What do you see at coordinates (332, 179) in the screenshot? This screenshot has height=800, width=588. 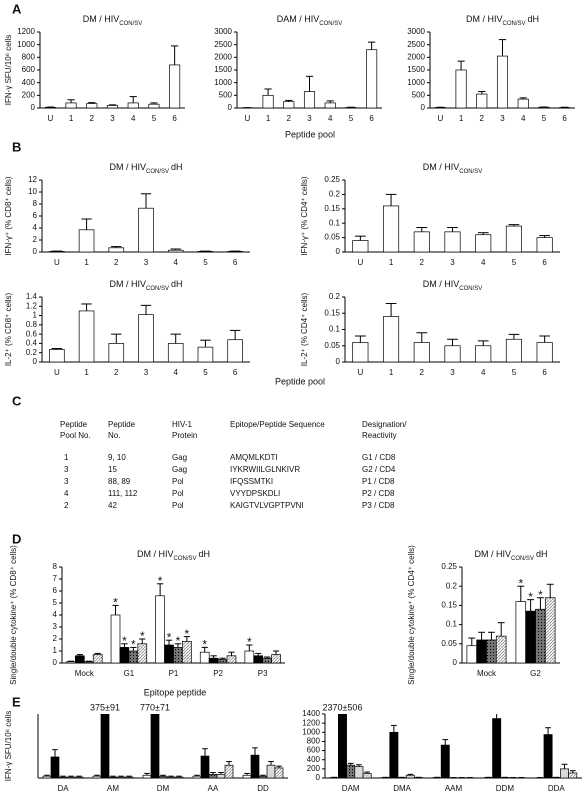 I see `y-tick-label: 0.25` at bounding box center [332, 179].